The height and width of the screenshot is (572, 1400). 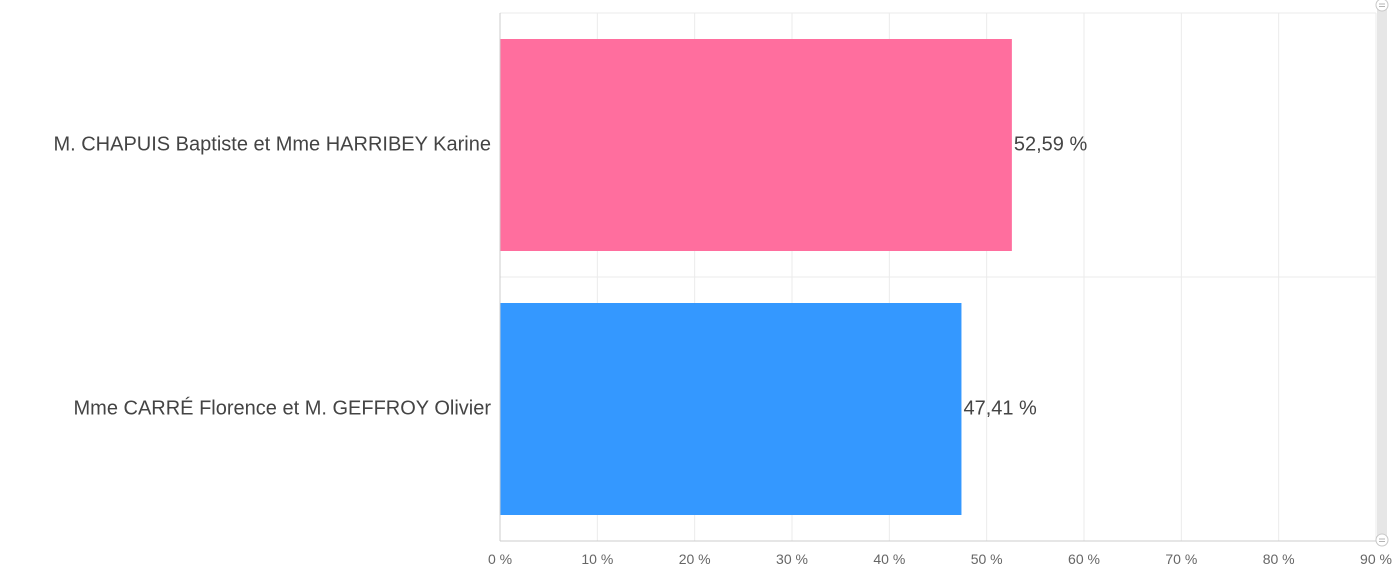 What do you see at coordinates (695, 559) in the screenshot?
I see `x-tick-label: 20 %` at bounding box center [695, 559].